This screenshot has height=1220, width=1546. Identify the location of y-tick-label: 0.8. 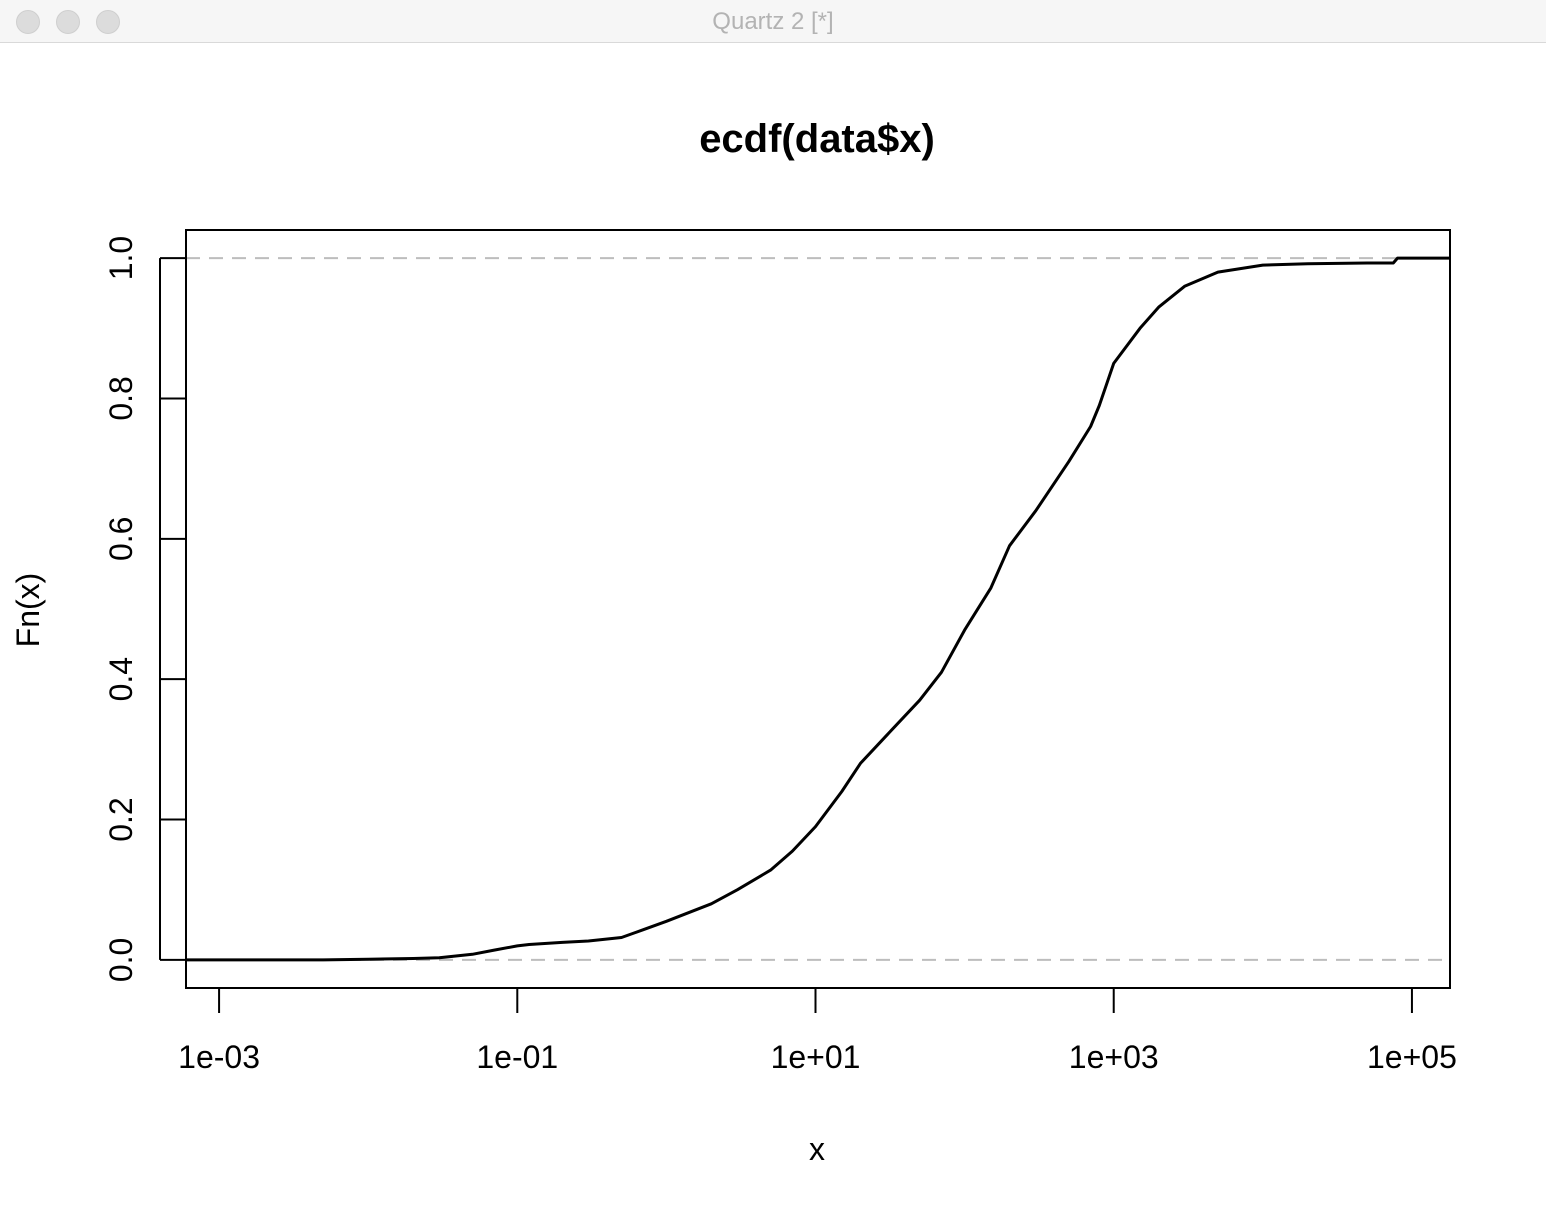
(121, 398).